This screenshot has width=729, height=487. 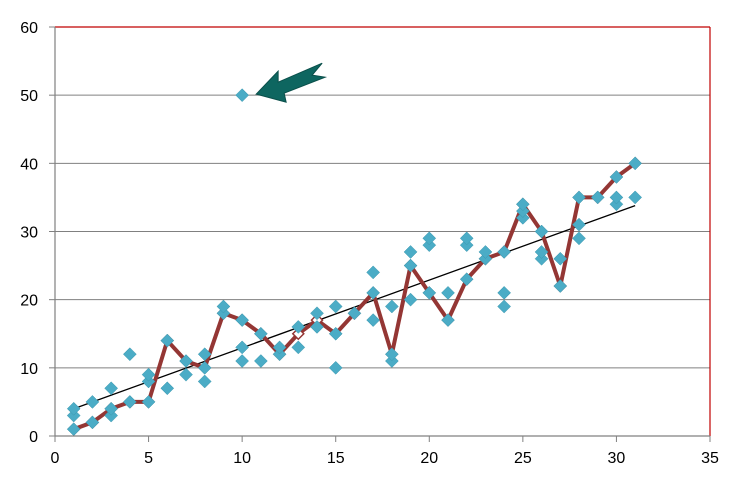 What do you see at coordinates (29, 369) in the screenshot?
I see `y-tick-label-10: 10` at bounding box center [29, 369].